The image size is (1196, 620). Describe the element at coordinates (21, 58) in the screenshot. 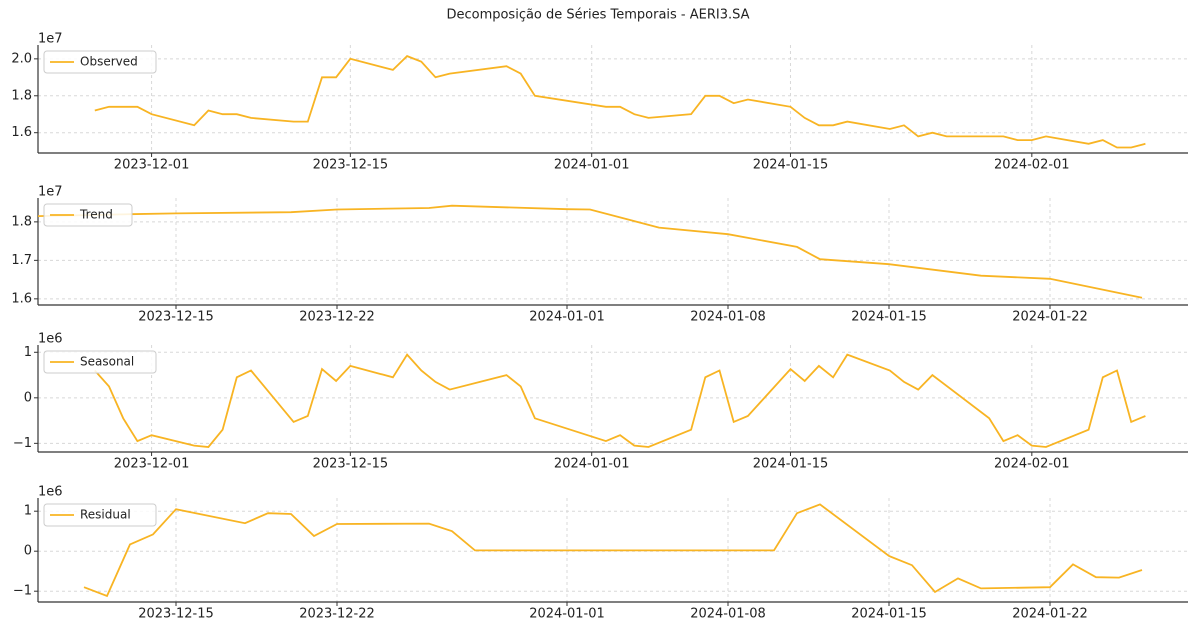

I see `y-tick-label: 2.0` at that location.